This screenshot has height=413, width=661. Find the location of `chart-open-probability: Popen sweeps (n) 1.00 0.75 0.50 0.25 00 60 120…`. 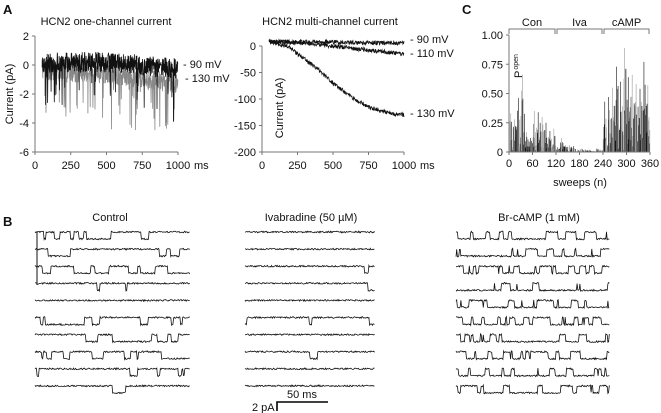

chart-open-probability: Popen sweeps (n) 1.00 0.75 0.50 0.25 00 60 120… is located at coordinates (571, 103).